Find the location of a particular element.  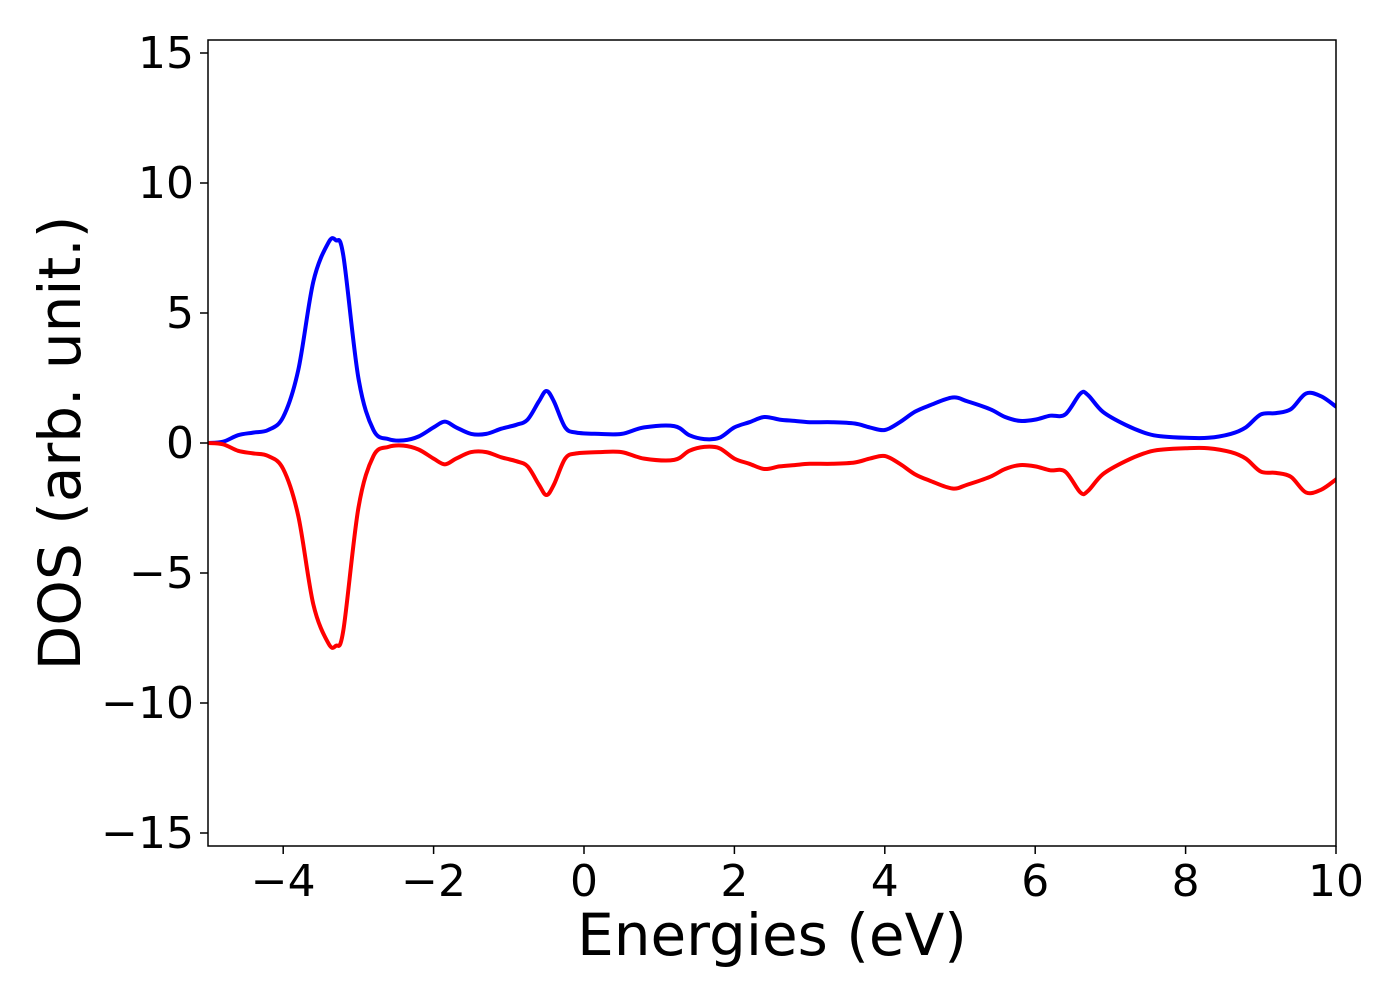

x-tick-label: −2 is located at coordinates (433, 881).